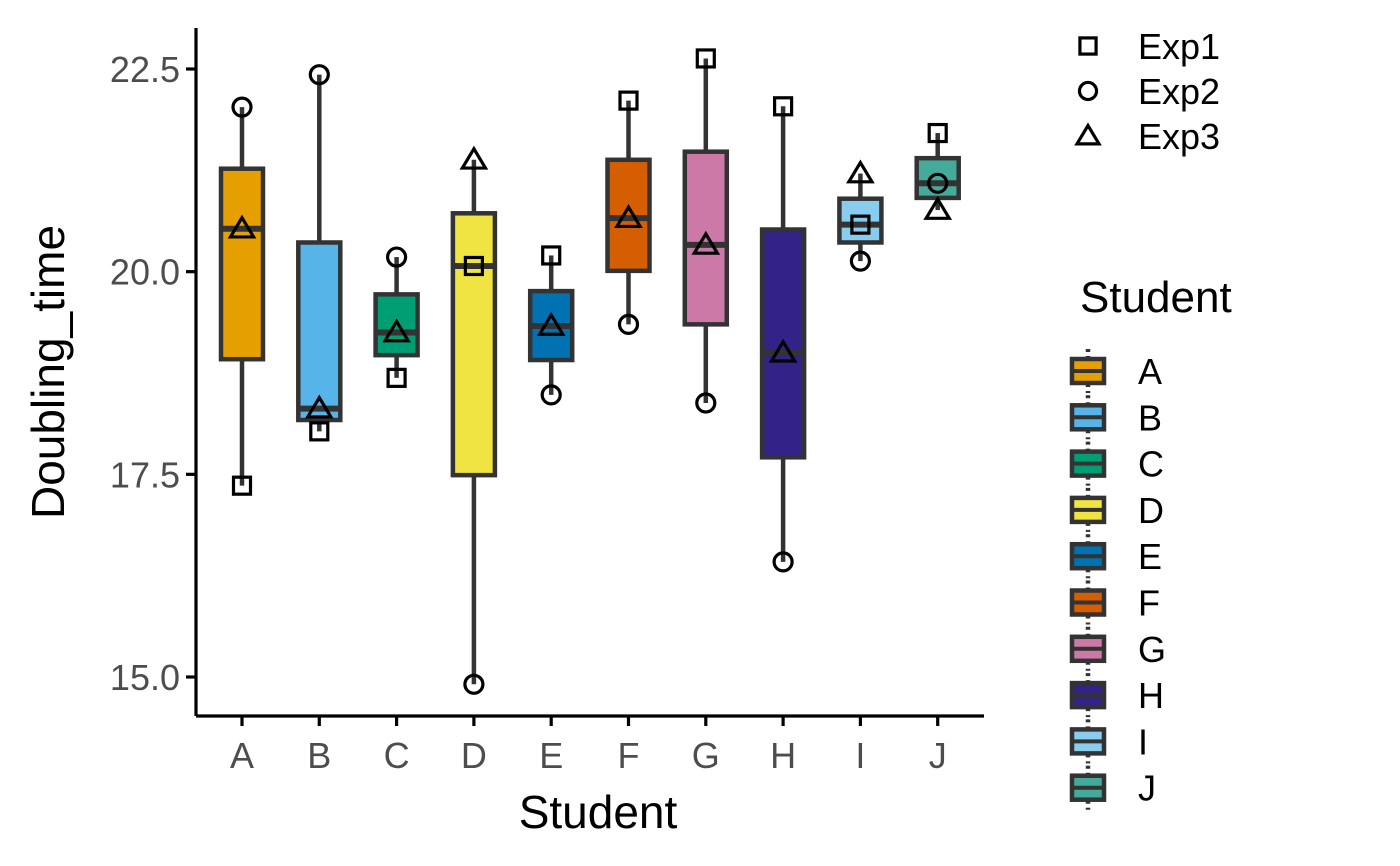 This screenshot has width=1400, height=866. I want to click on x-axis-title: Student, so click(598, 812).